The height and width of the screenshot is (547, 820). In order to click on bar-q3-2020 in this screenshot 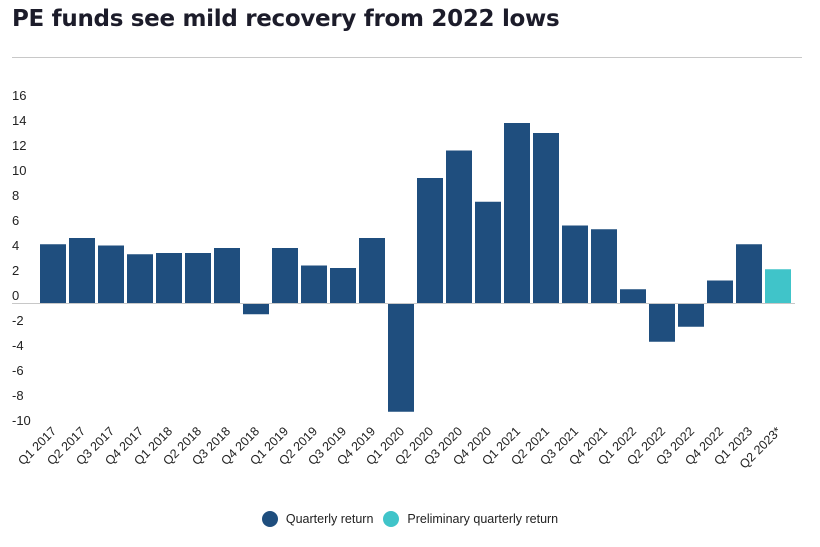, I will do `click(459, 226)`.